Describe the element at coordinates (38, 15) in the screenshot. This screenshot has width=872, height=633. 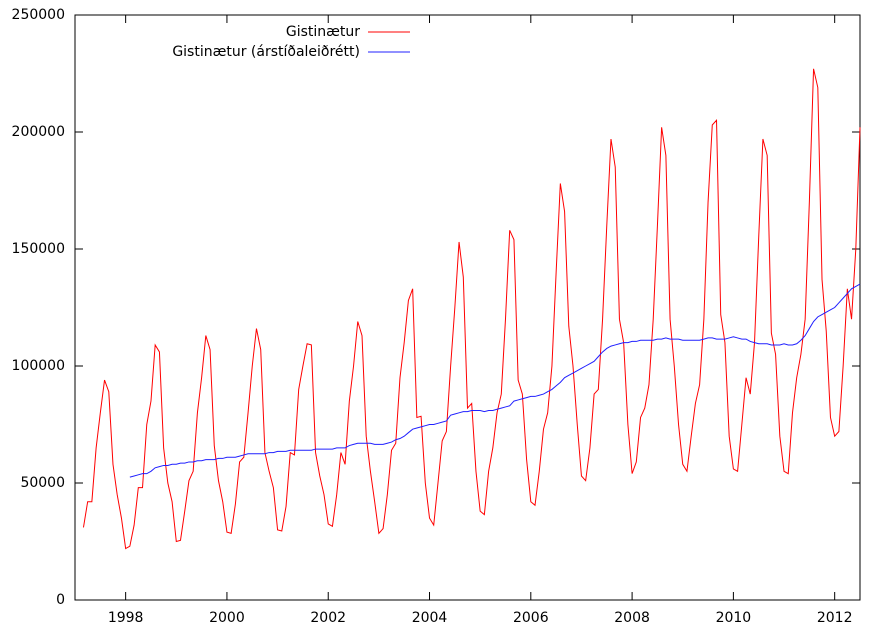
I see `y-tick-label: 250000` at that location.